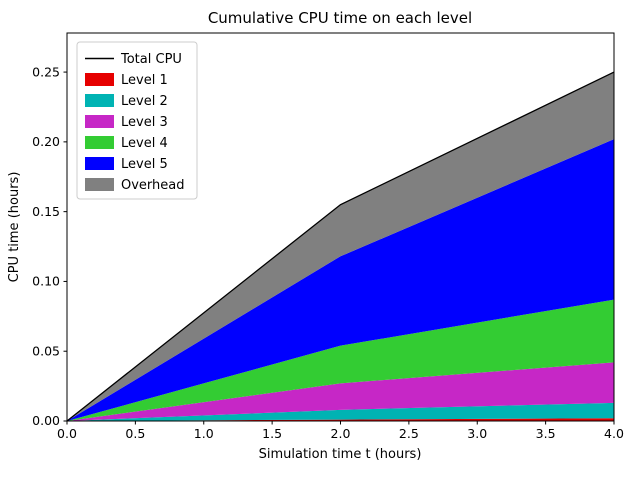 This screenshot has width=640, height=480. I want to click on legend-label: Level 4, so click(144, 143).